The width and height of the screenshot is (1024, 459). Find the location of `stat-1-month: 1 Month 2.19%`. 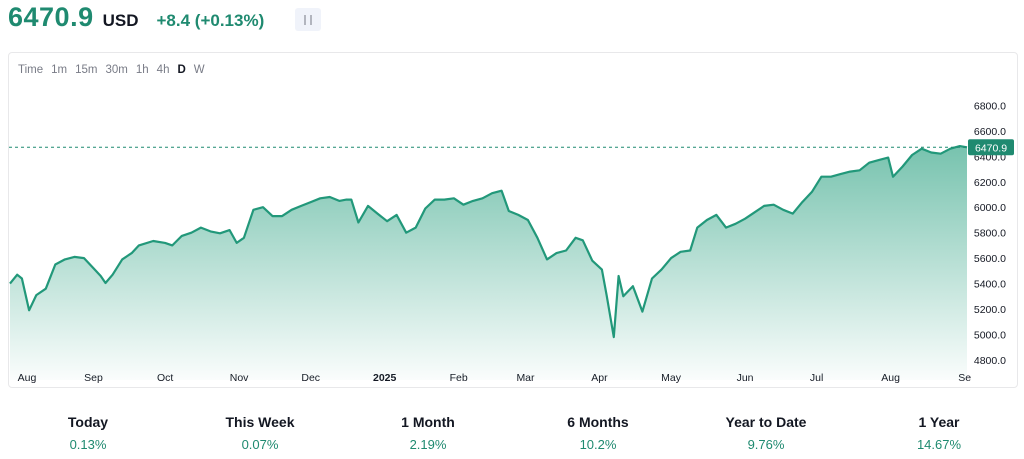

stat-1-month: 1 Month 2.19% is located at coordinates (428, 432).